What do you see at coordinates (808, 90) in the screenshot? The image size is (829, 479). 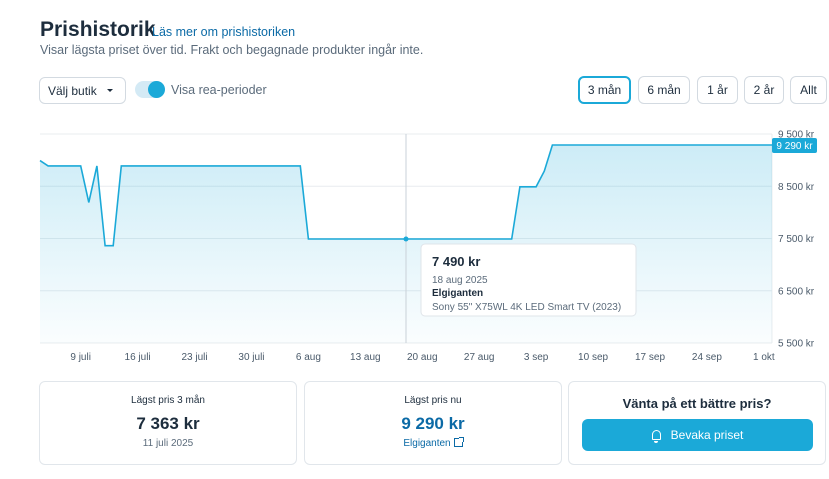 I see `range-all-button: Allt` at bounding box center [808, 90].